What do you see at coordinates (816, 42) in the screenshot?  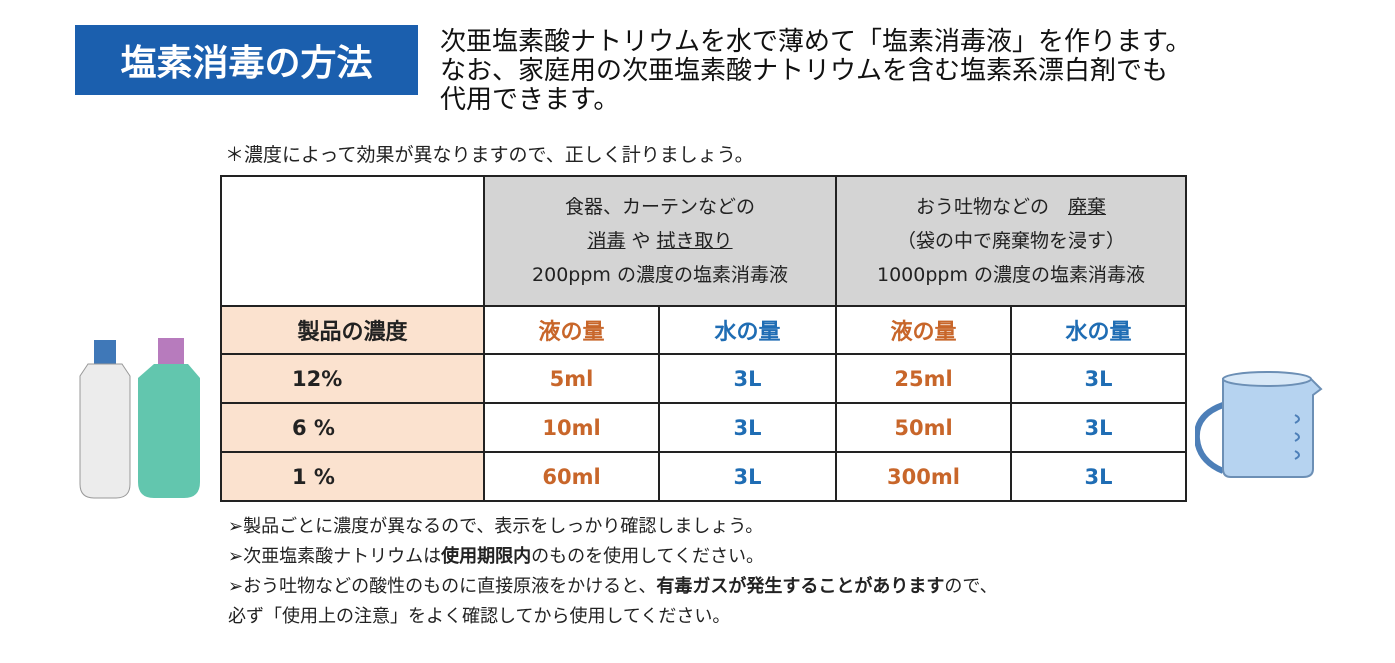 I see `description-line: 次亜塩素酸ナトリウムを水で薄めて「塩素消毒液」を作ります。` at bounding box center [816, 42].